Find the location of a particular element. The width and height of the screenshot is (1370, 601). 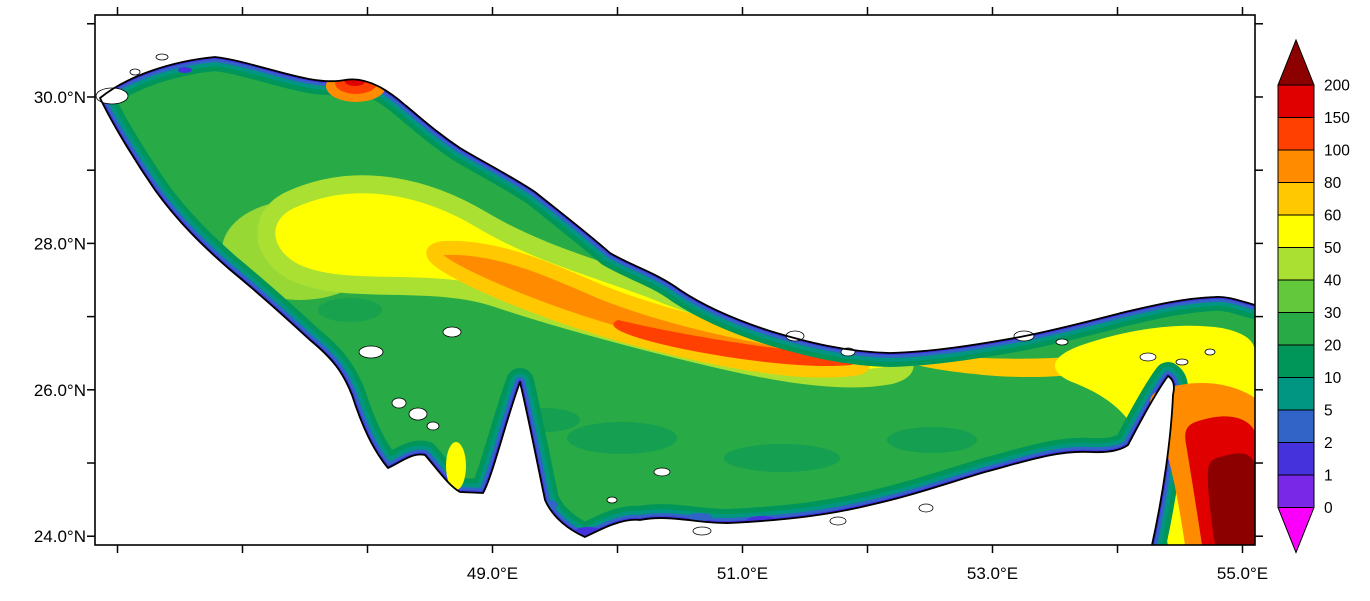

colorbar-label: 150 is located at coordinates (1337, 118).